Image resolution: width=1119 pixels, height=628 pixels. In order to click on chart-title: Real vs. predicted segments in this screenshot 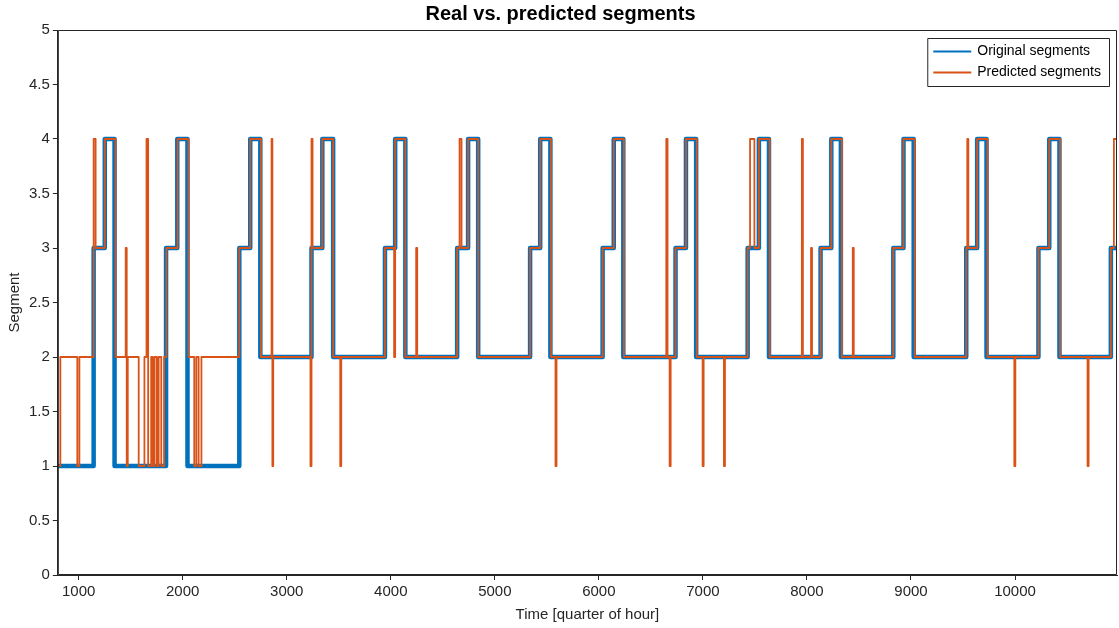, I will do `click(560, 12)`.